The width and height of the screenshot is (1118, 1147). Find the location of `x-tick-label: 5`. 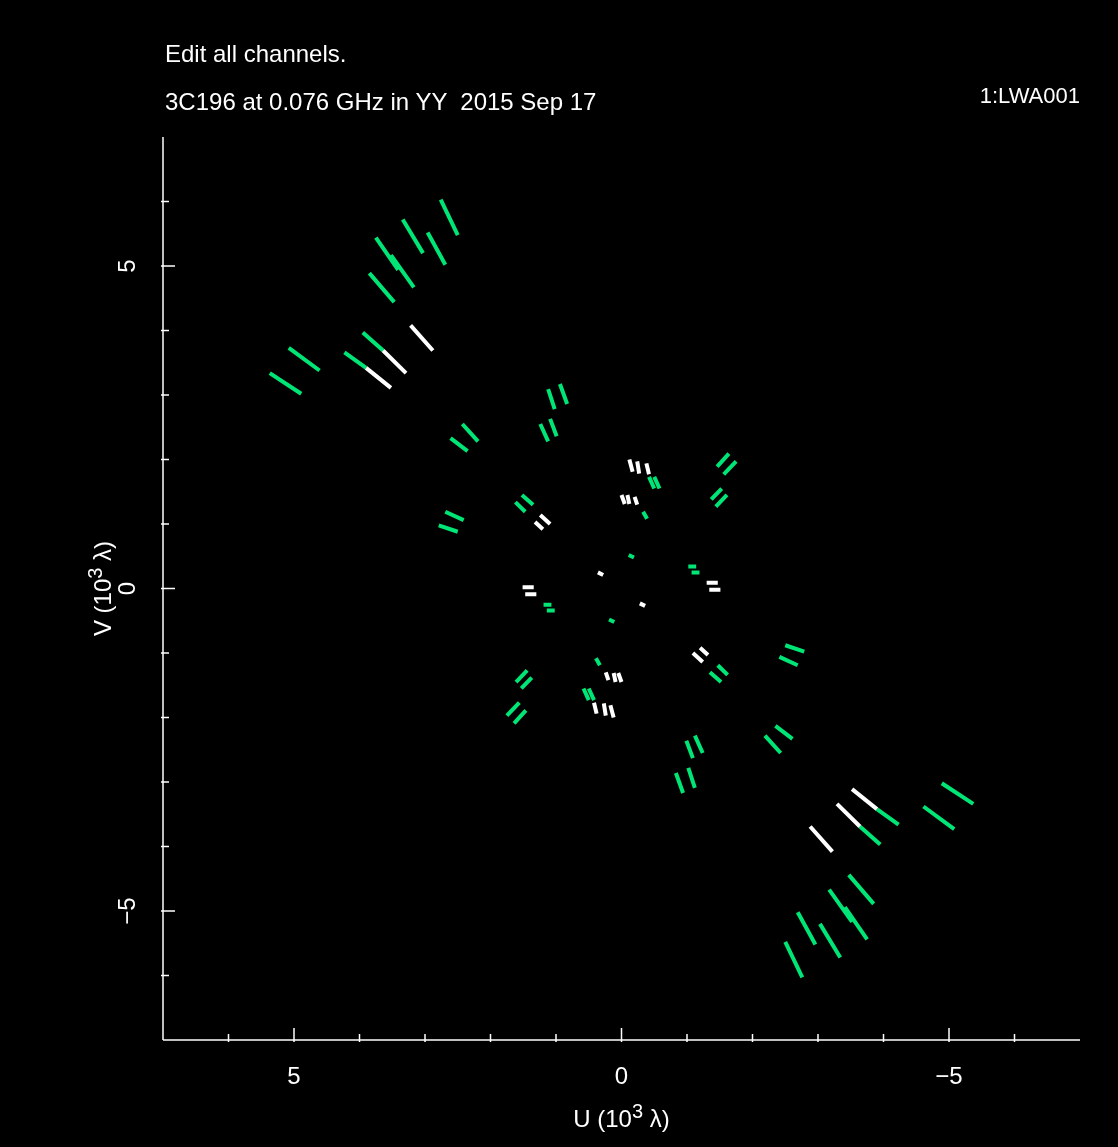

x-tick-label: 5 is located at coordinates (294, 1075).